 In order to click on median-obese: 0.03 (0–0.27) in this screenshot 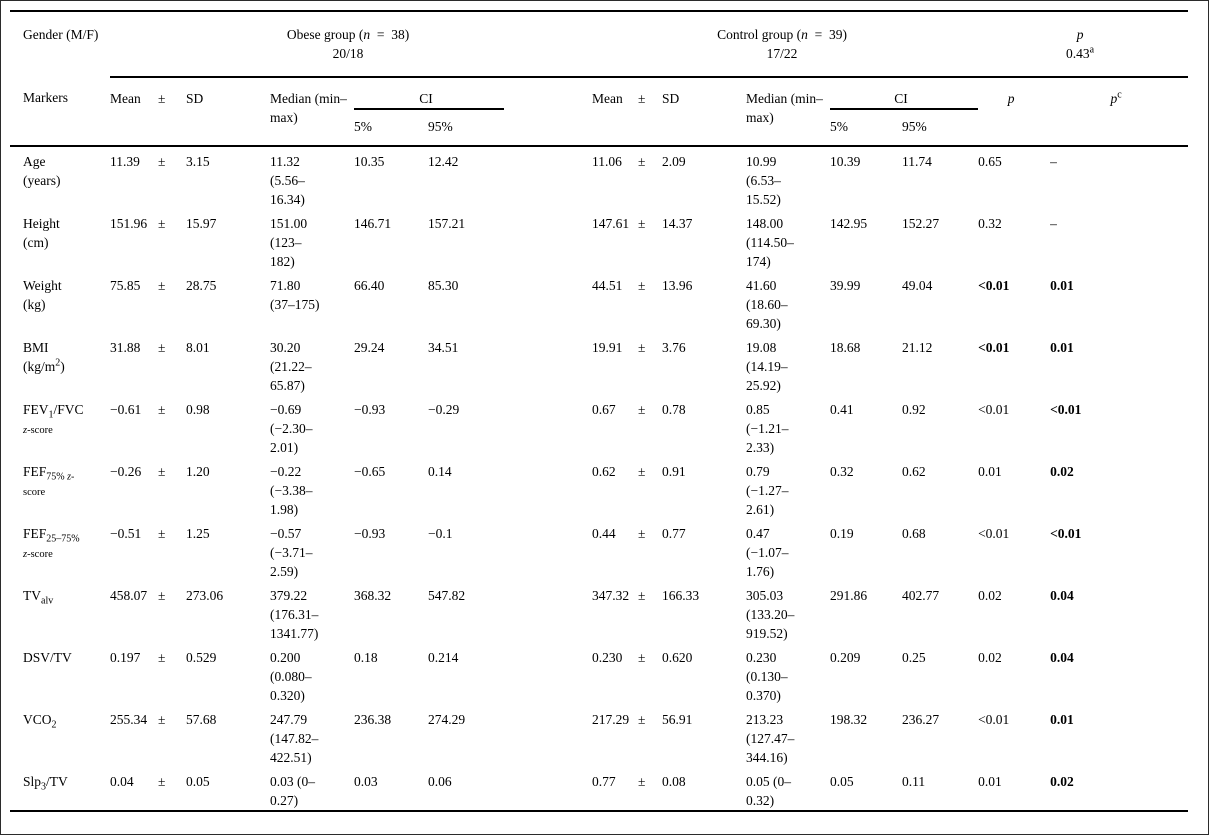, I will do `click(292, 791)`.